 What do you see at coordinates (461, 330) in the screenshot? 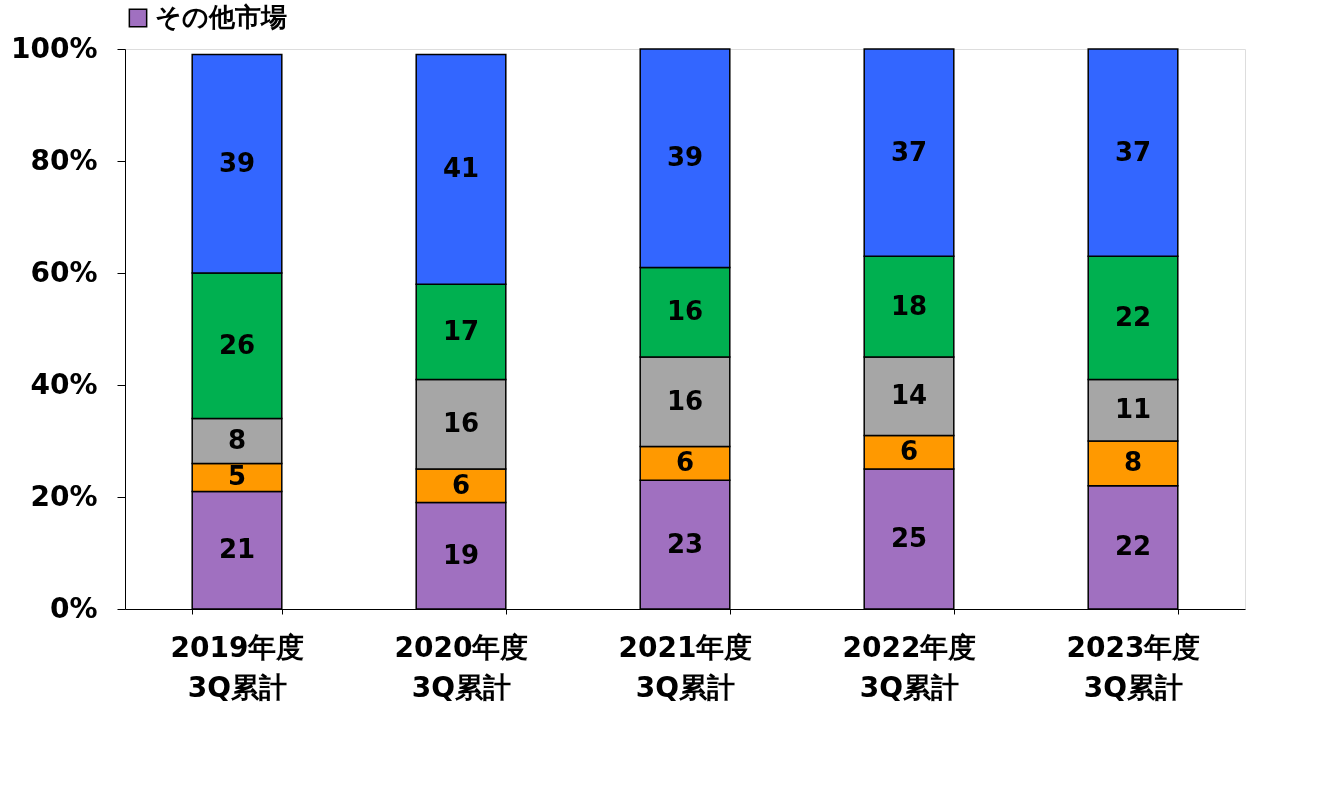
I see `data-label: 17` at bounding box center [461, 330].